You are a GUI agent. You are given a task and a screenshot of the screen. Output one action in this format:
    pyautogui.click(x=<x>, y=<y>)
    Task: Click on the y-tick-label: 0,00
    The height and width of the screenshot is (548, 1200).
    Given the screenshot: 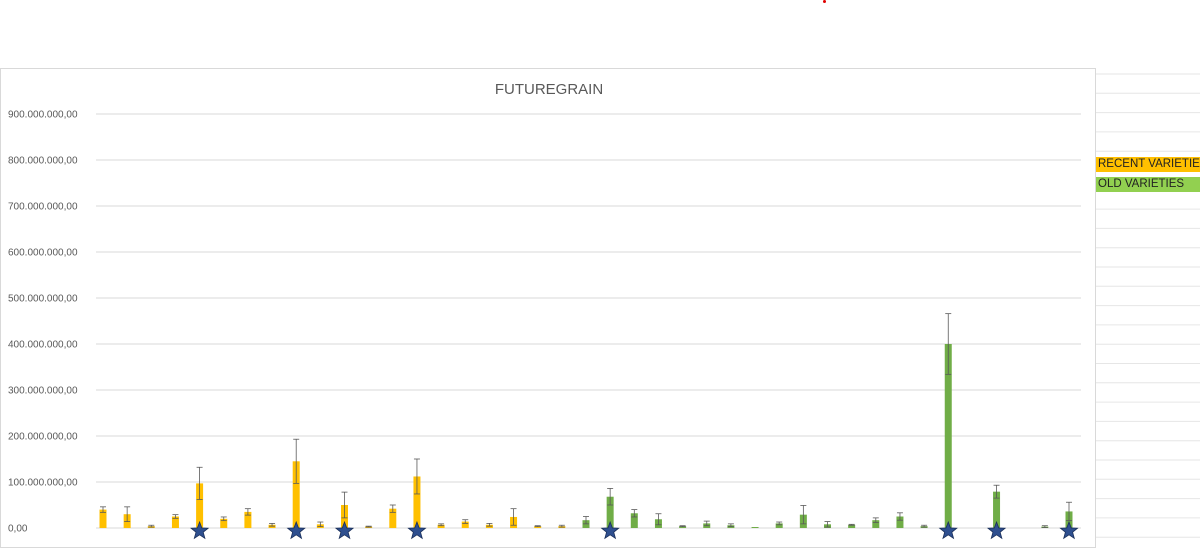 What is the action you would take?
    pyautogui.click(x=18, y=529)
    